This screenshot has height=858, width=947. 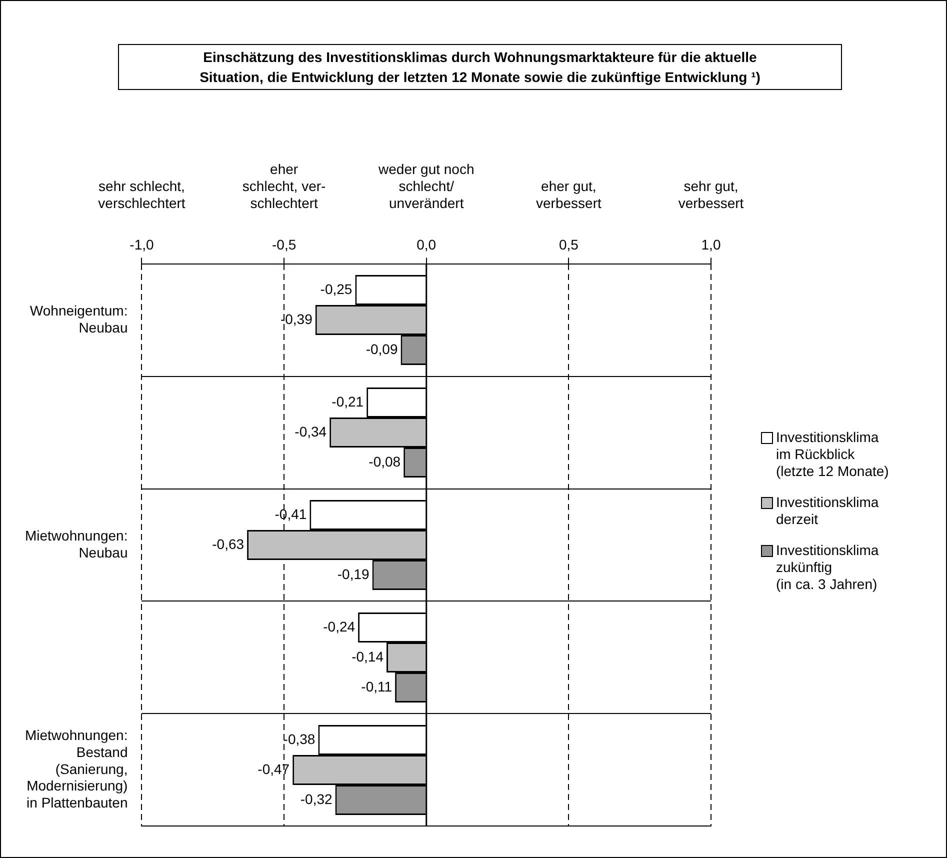 What do you see at coordinates (827, 567) in the screenshot?
I see `legend-label: Investitionsklima zukünftig (in ca. 3 Jahren)` at bounding box center [827, 567].